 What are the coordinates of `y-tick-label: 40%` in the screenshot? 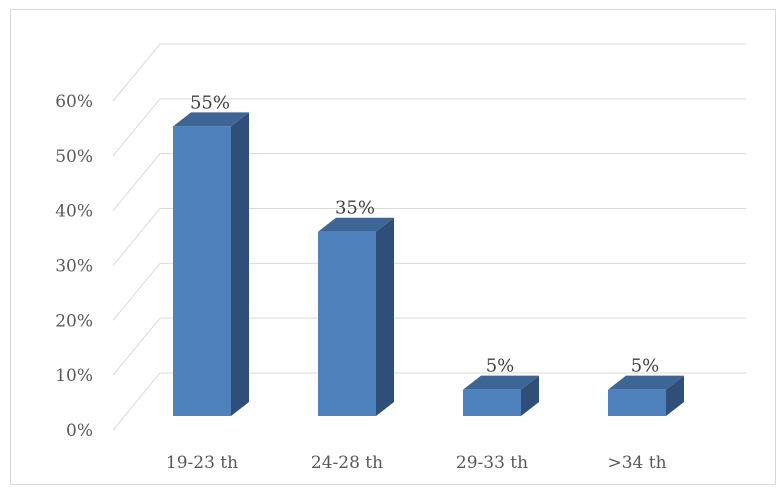 It's located at (74, 212).